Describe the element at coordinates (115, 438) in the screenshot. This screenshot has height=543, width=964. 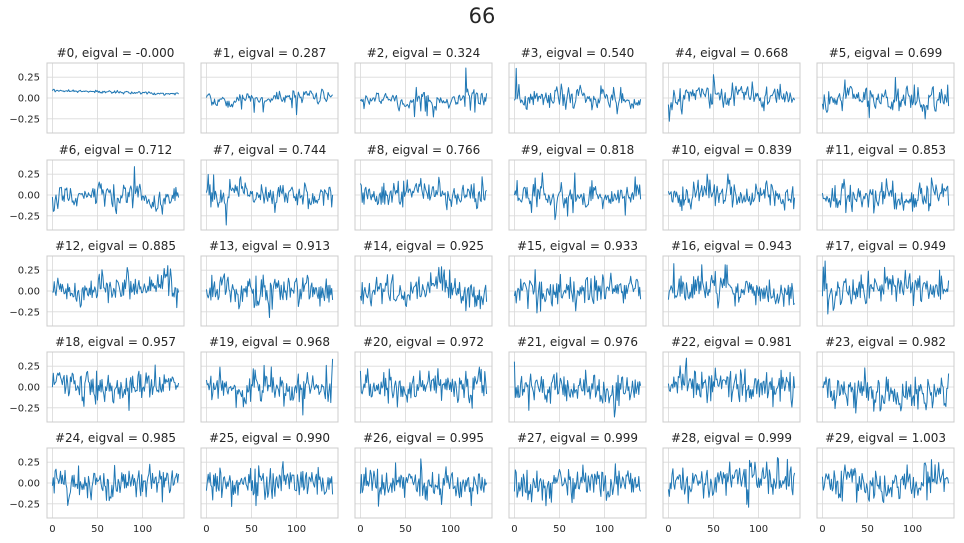
I see `subplot-title-24: #24, eigval = 0.985` at that location.